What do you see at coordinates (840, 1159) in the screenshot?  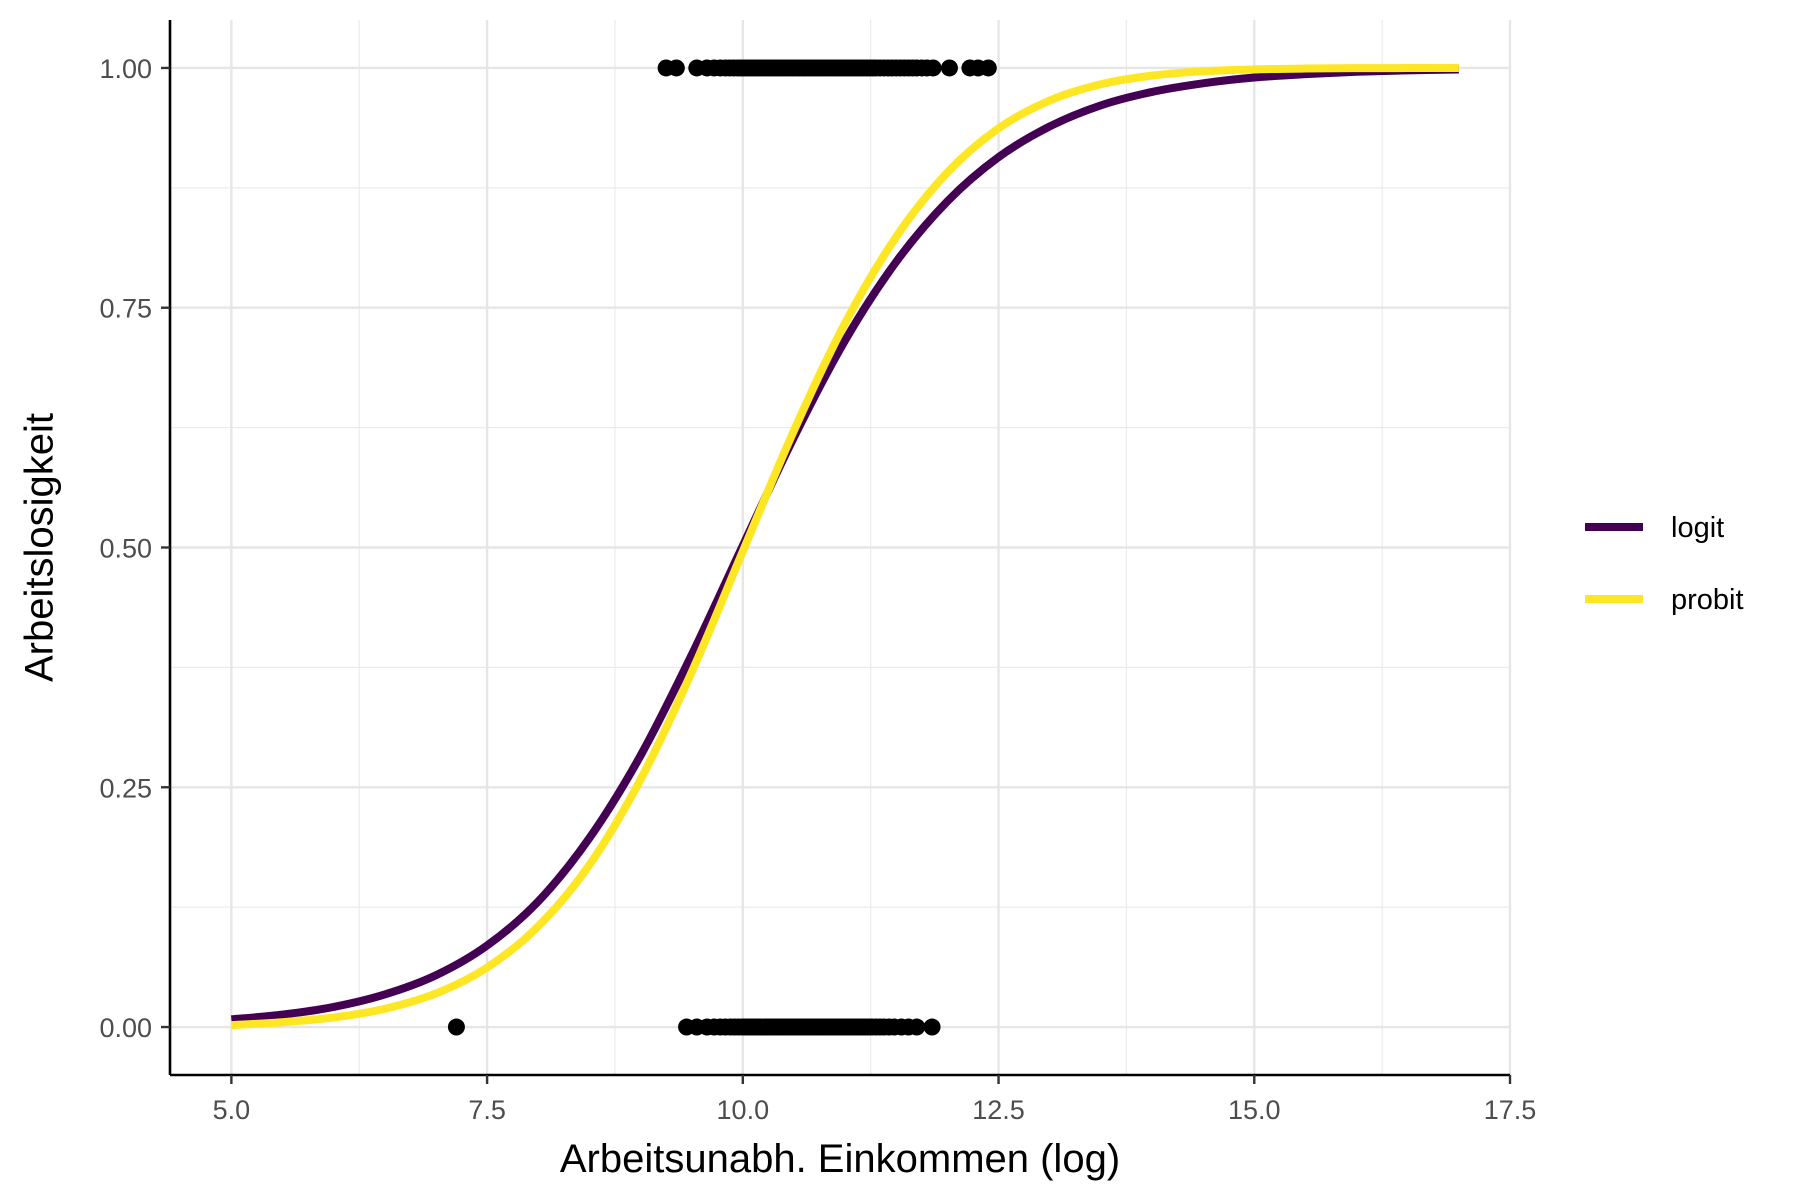 I see `x-axis-title: Arbeitsunabh. Einkommen (log)` at bounding box center [840, 1159].